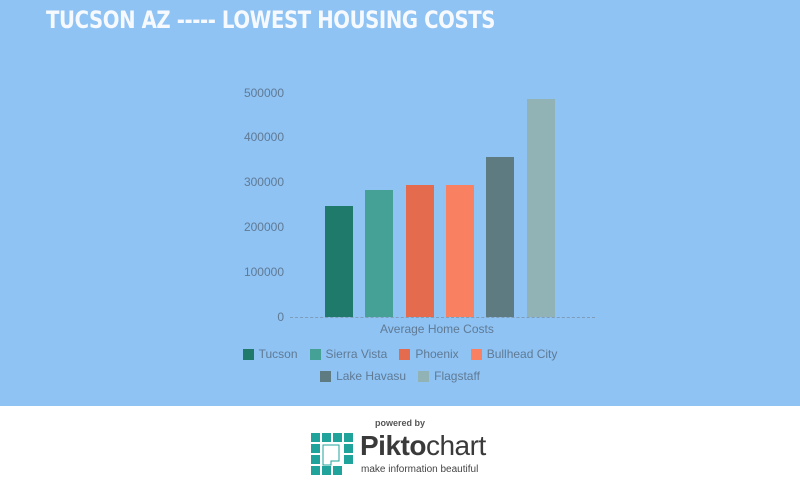 This screenshot has height=486, width=800. What do you see at coordinates (457, 376) in the screenshot?
I see `legend-label: Flagstaff` at bounding box center [457, 376].